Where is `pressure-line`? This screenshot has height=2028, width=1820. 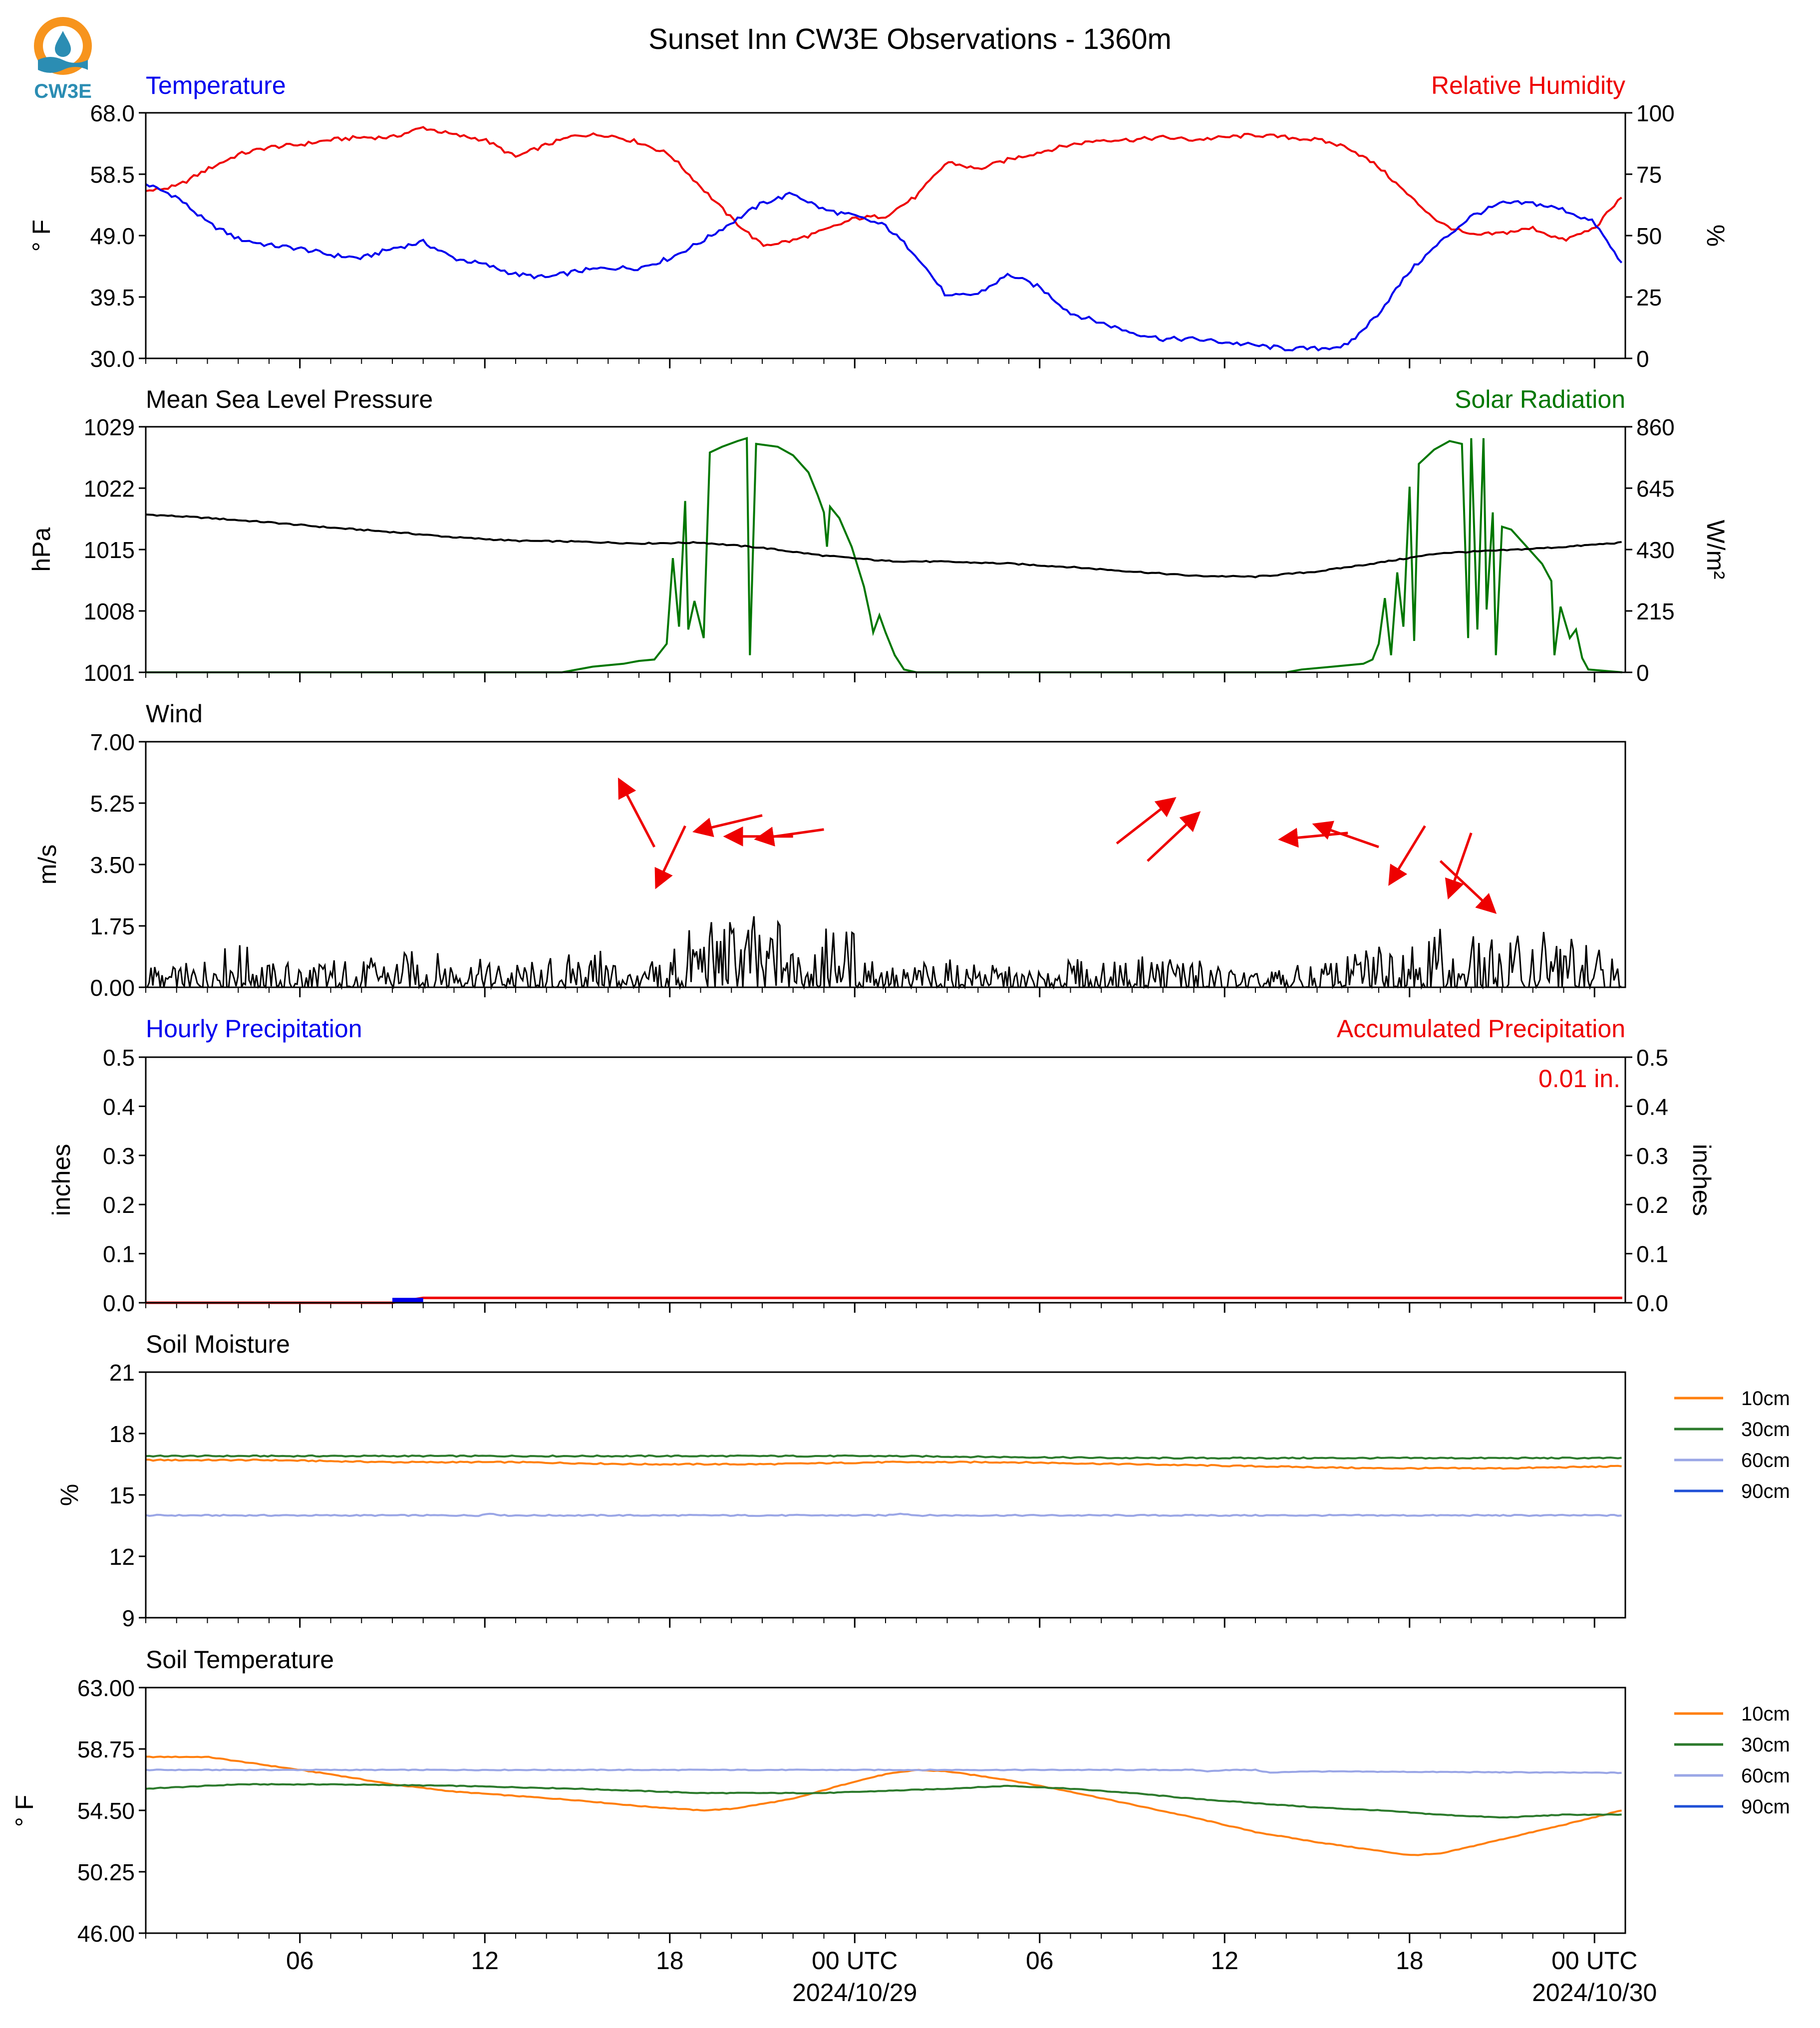
pressure-line is located at coordinates (883, 546).